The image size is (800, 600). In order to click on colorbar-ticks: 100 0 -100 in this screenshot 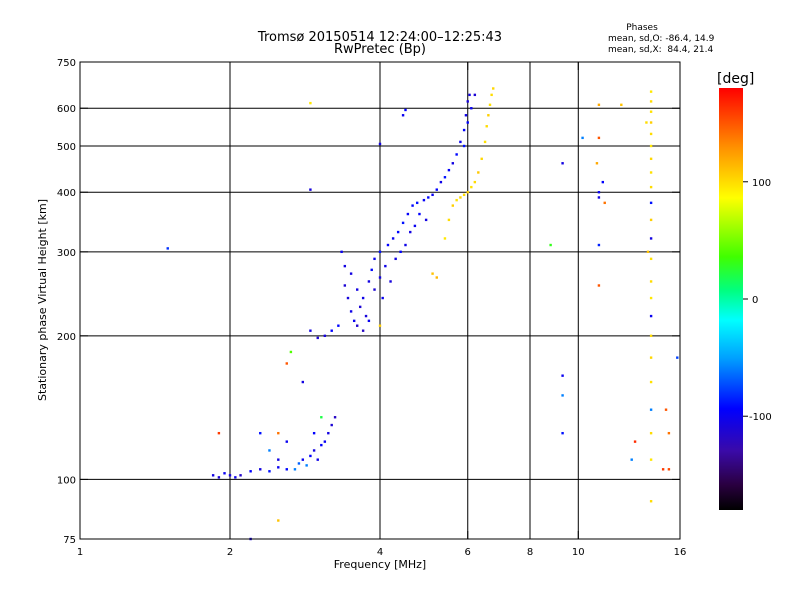, I will do `click(757, 300)`.